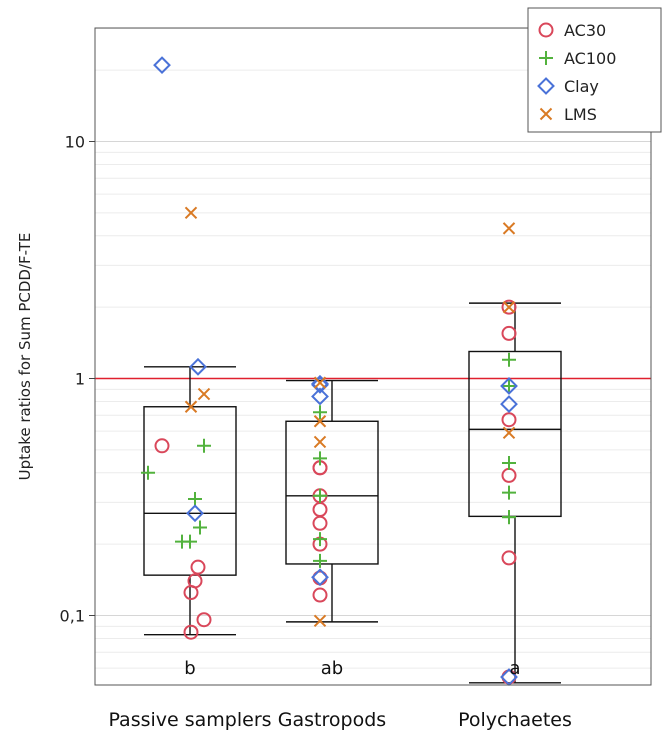  What do you see at coordinates (509, 404) in the screenshot?
I see `data-point-clay` at bounding box center [509, 404].